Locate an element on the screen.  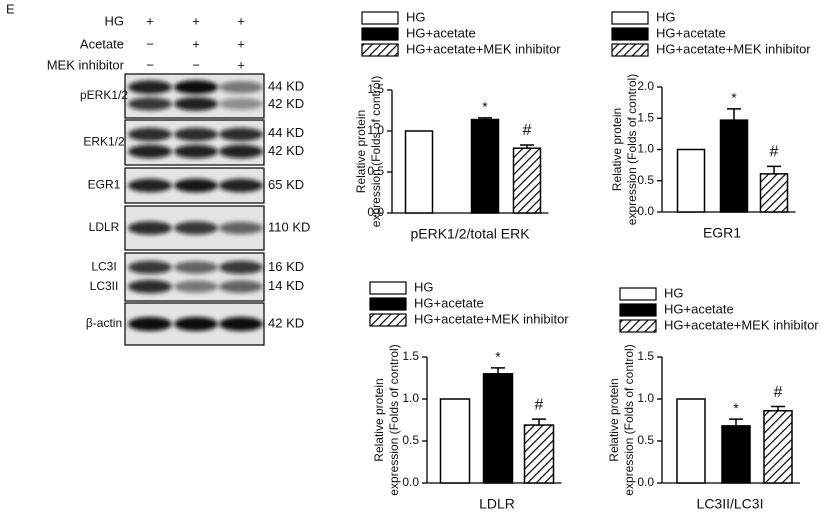
row-label: β-actin is located at coordinates (104, 323).